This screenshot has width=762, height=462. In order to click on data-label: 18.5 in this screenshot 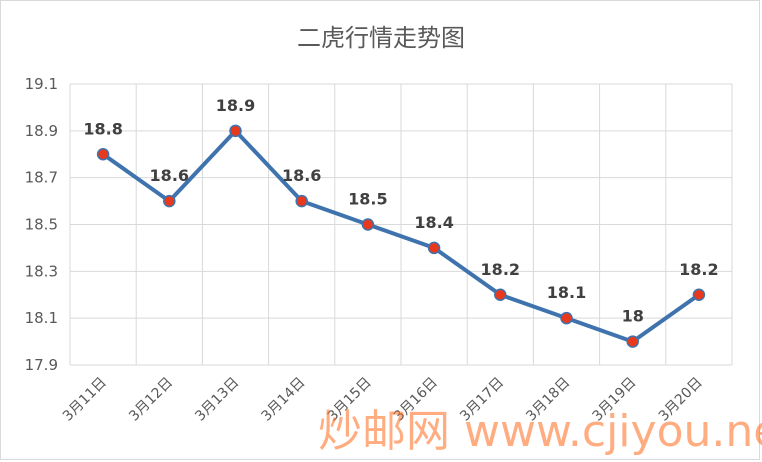, I will do `click(367, 199)`.